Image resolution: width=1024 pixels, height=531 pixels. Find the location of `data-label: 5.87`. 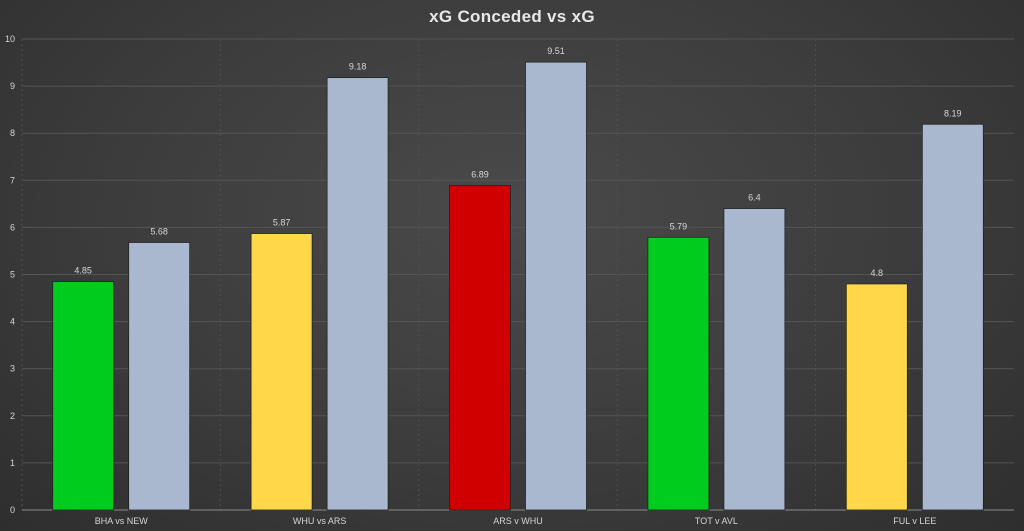

data-label: 5.87 is located at coordinates (282, 223).